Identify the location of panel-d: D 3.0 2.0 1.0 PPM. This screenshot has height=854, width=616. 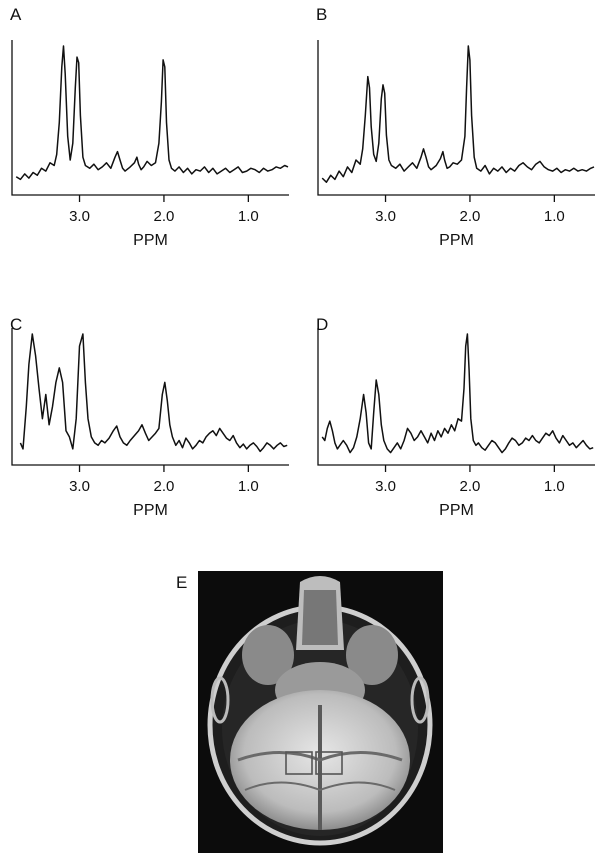
(455, 417).